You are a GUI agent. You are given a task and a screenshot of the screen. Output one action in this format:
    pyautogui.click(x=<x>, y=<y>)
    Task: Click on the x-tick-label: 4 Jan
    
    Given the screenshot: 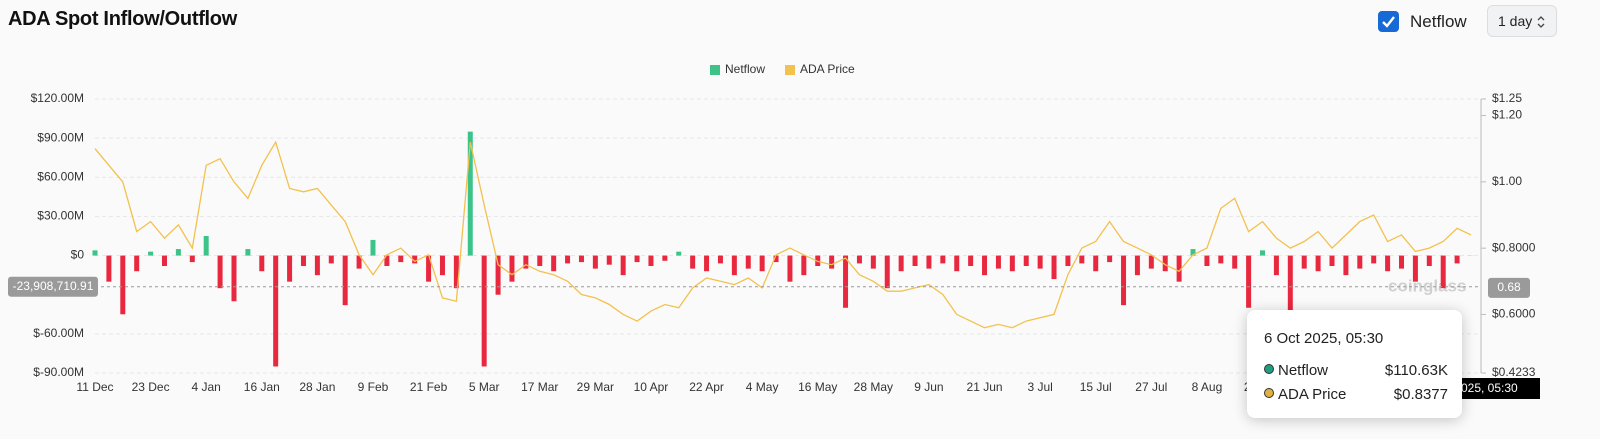 What is the action you would take?
    pyautogui.click(x=206, y=387)
    